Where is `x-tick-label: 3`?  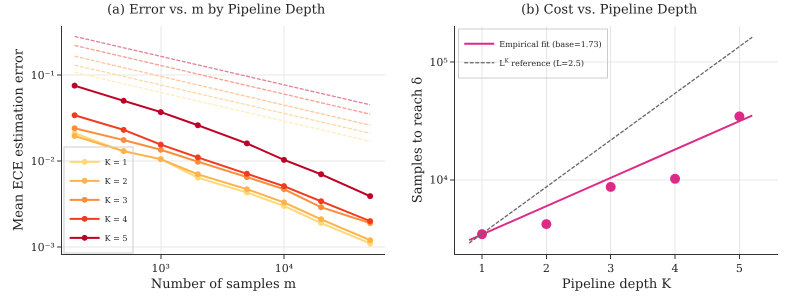 x-tick-label: 3 is located at coordinates (610, 269).